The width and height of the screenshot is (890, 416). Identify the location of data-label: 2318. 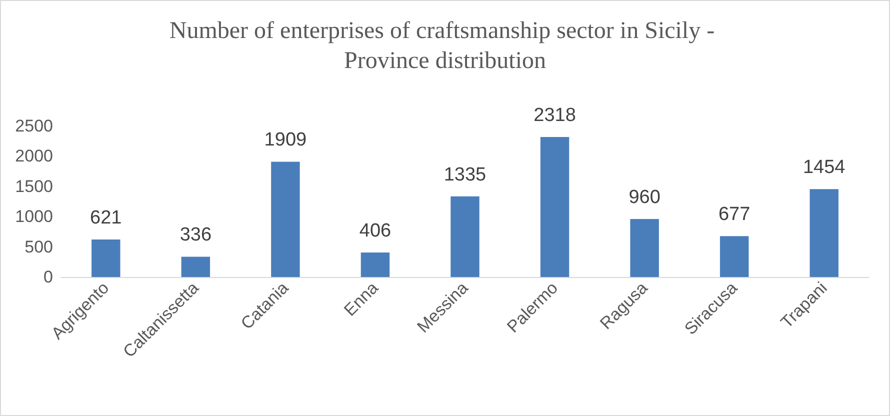
(555, 115).